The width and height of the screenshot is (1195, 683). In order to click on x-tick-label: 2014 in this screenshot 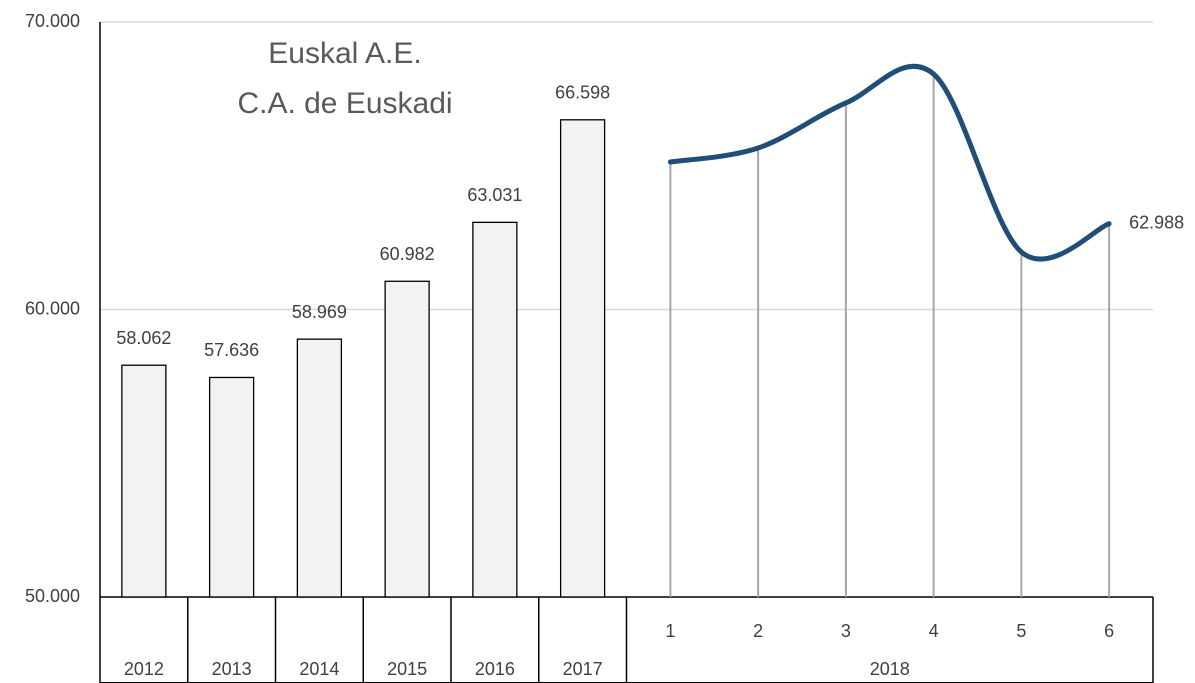, I will do `click(319, 669)`.